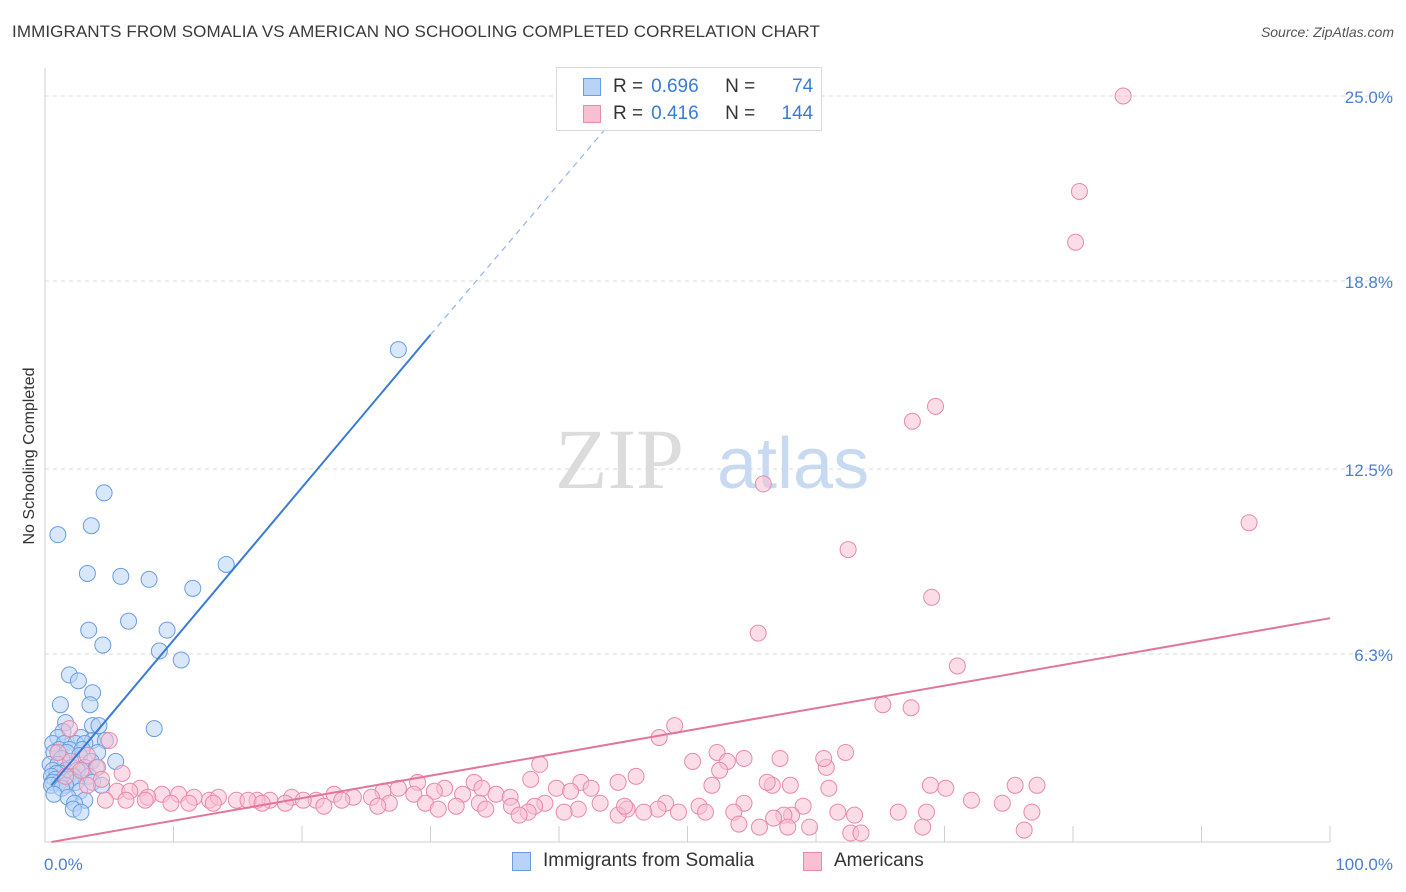 Image resolution: width=1406 pixels, height=892 pixels. Describe the element at coordinates (1369, 282) in the screenshot. I see `y-tick-label: 18.8%` at that location.